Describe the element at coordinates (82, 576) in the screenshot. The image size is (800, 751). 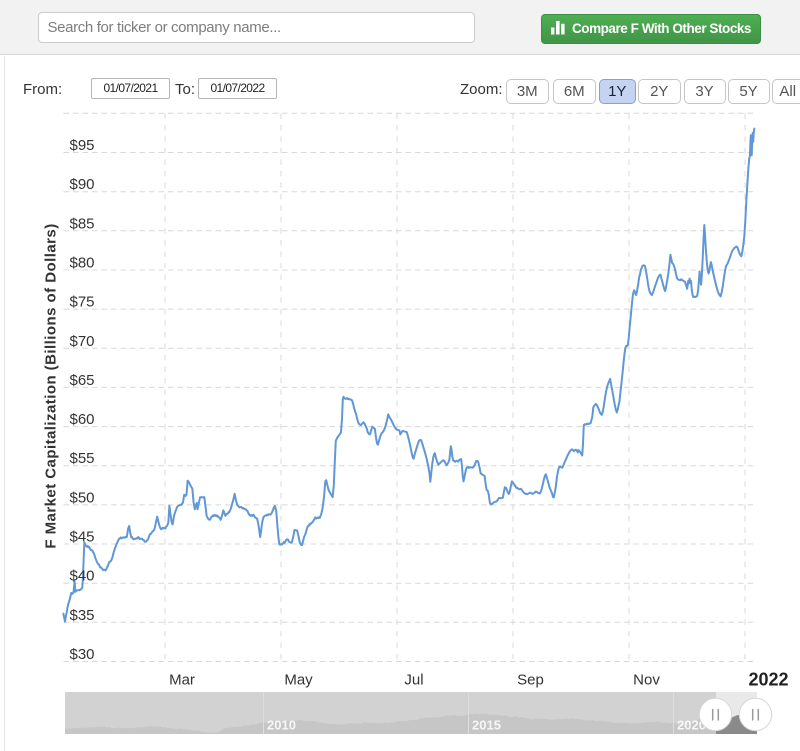
I see `svg-text: $40` at that location.